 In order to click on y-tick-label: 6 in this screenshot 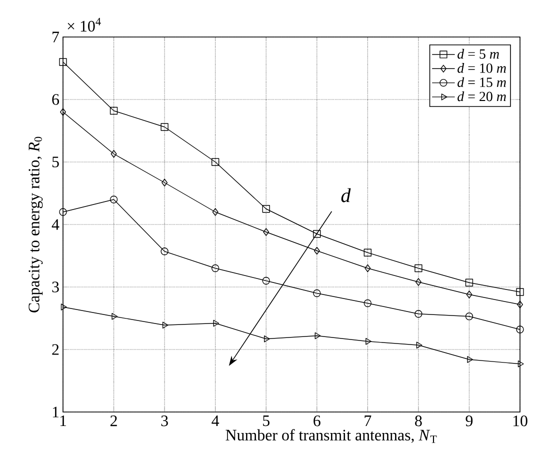, I will do `click(56, 99)`.